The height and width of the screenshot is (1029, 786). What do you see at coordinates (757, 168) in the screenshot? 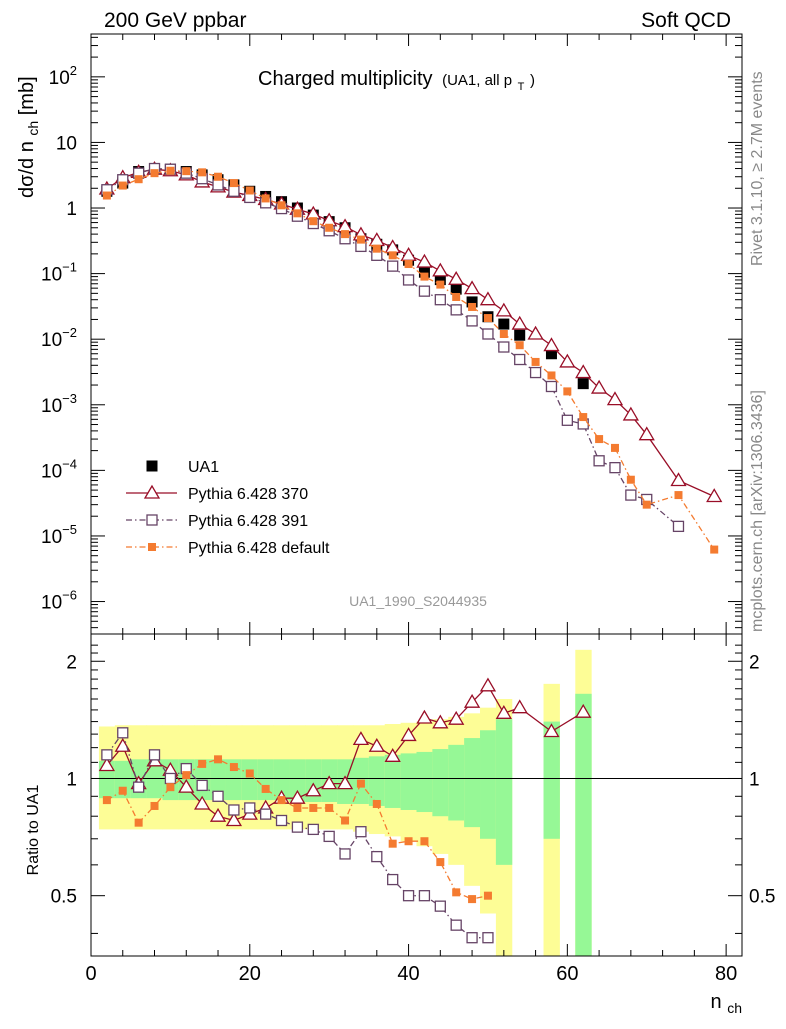
I see `side-rivet-label: Rivet 3.1.10, ≥ 2.7M events` at bounding box center [757, 168].